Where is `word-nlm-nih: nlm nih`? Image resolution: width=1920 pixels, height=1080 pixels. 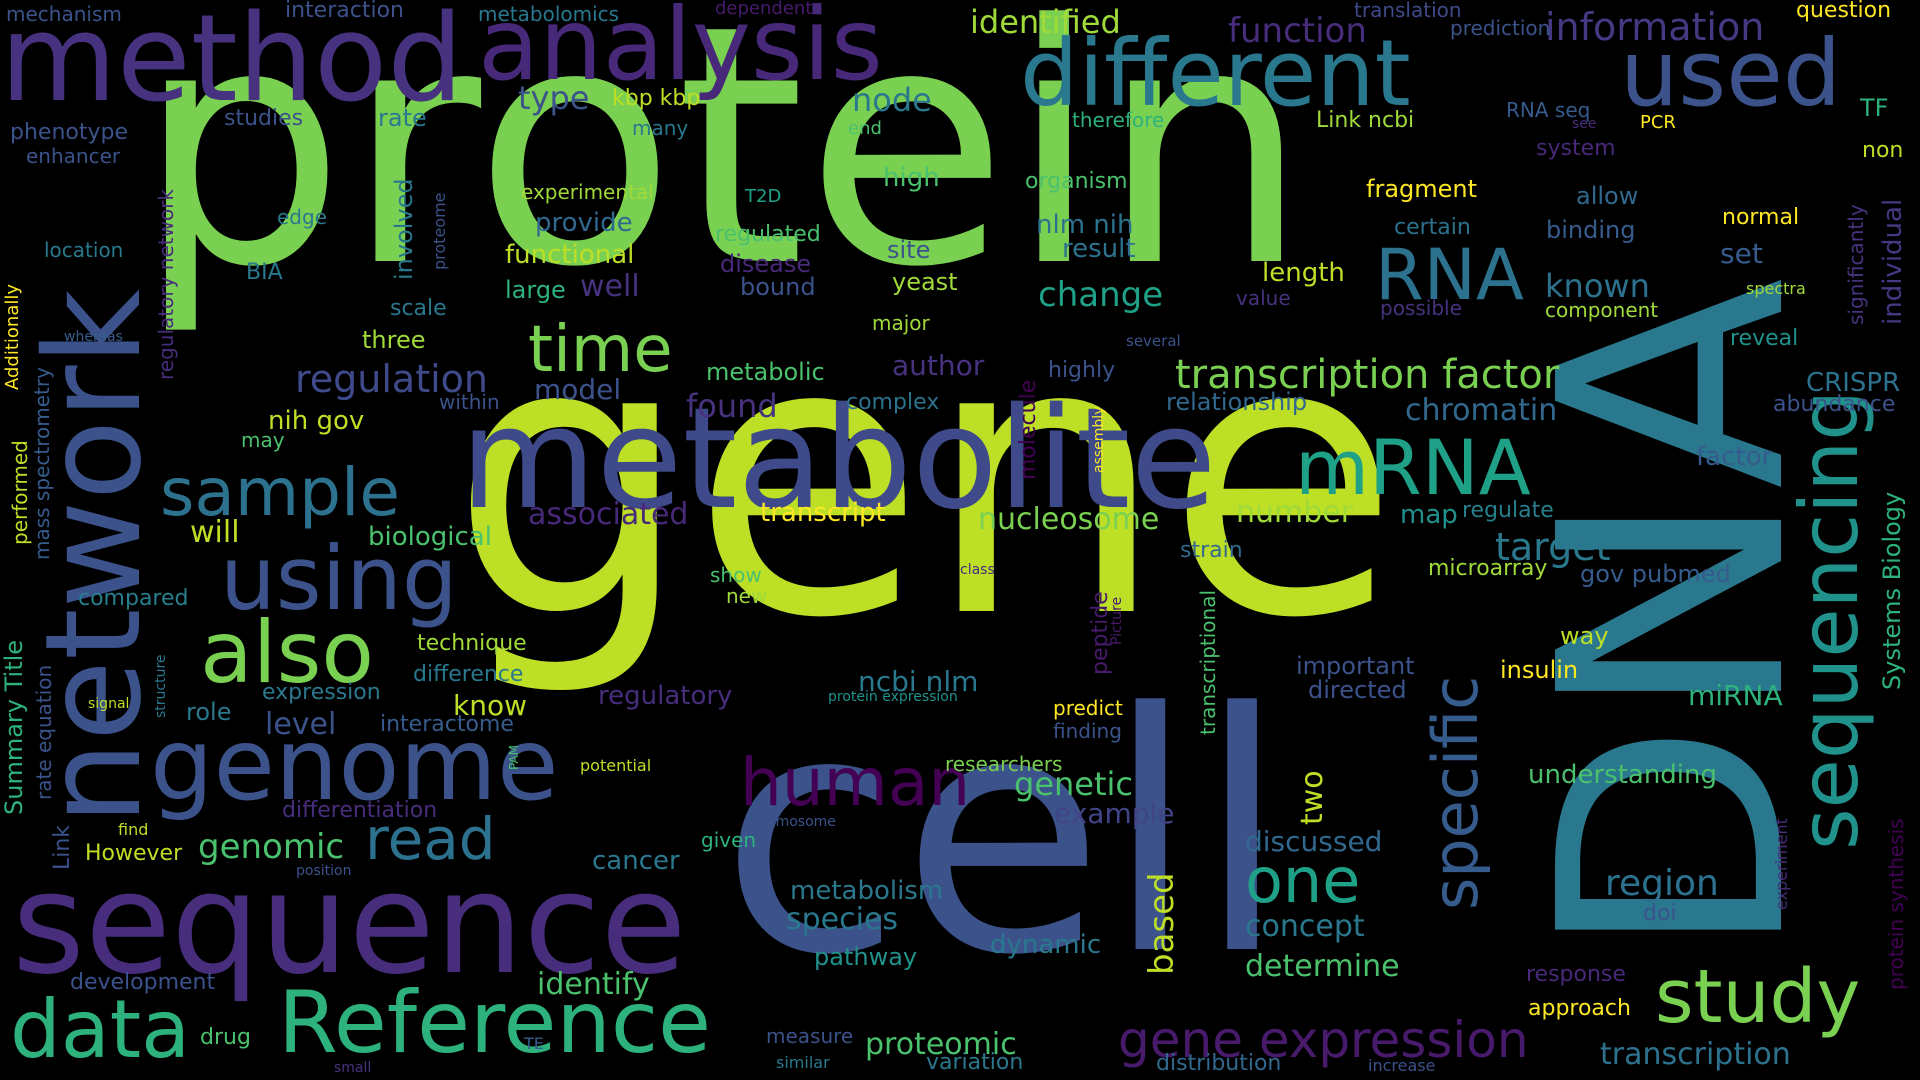
word-nlm-nih: nlm nih is located at coordinates (1085, 225).